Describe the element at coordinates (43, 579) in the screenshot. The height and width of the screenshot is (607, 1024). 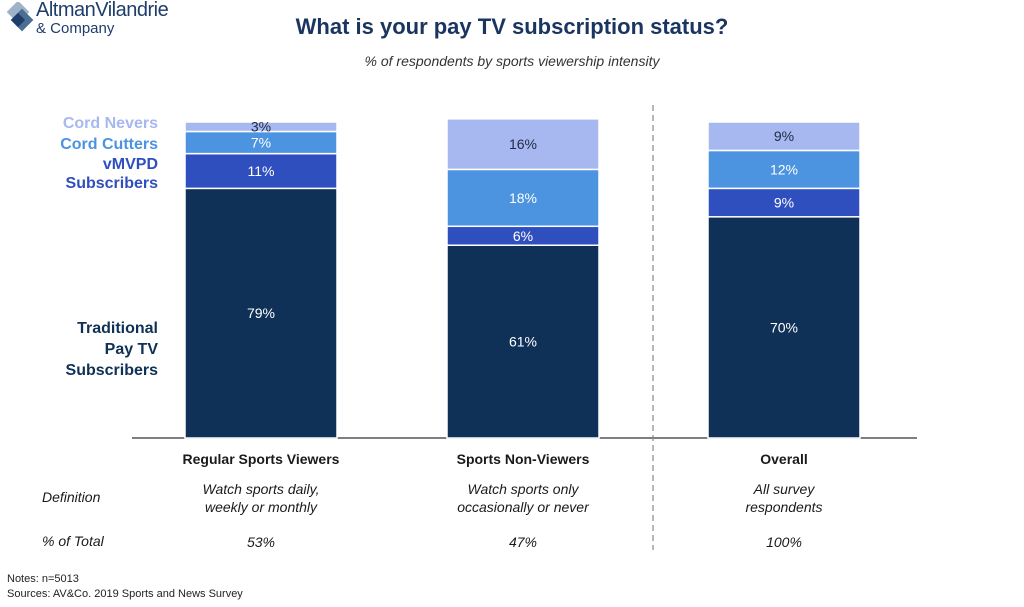
I see `notes: Notes: n=5013` at that location.